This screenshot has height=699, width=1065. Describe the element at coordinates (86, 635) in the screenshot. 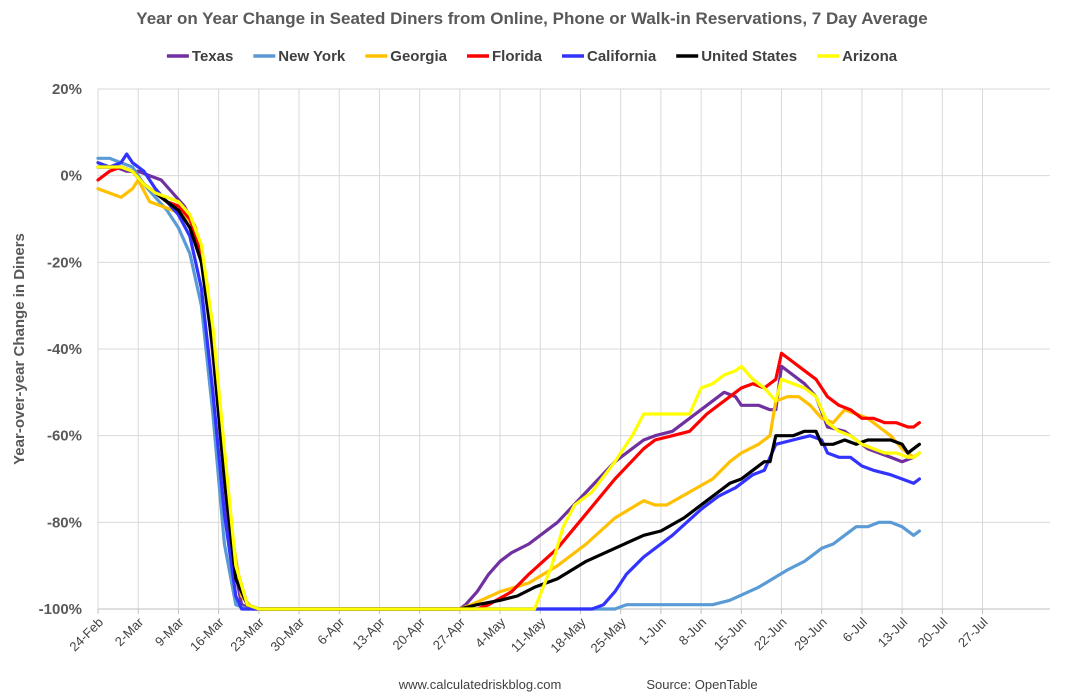

I see `x-tick-label: 24-Feb` at that location.